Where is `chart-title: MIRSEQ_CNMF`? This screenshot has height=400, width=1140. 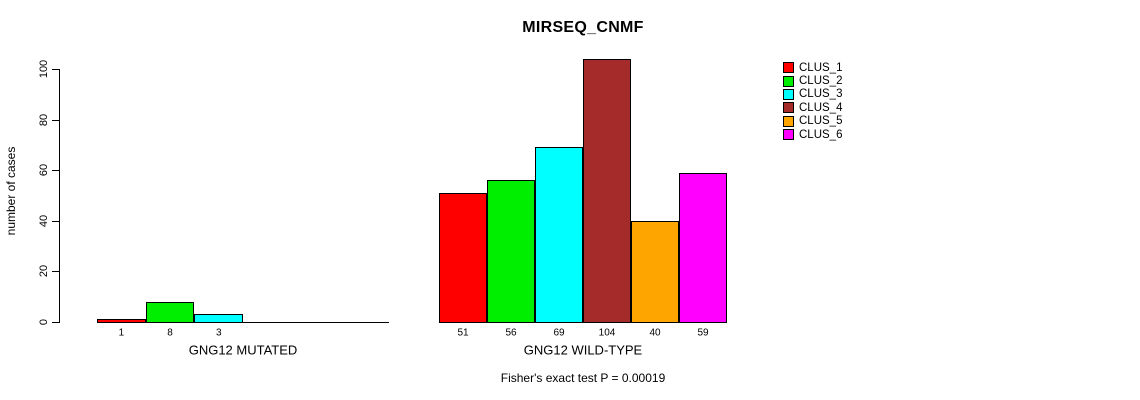
chart-title: MIRSEQ_CNMF is located at coordinates (583, 27).